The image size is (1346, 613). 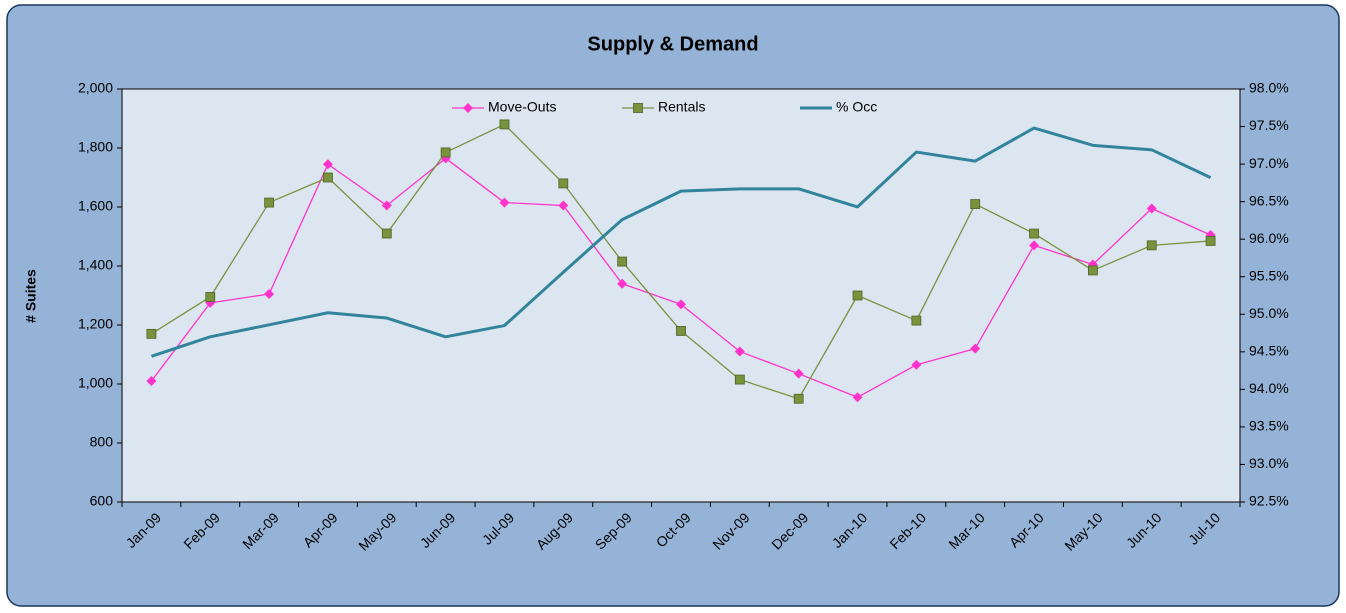 I want to click on y2-tick-label: 97.5%, so click(x=1269, y=125).